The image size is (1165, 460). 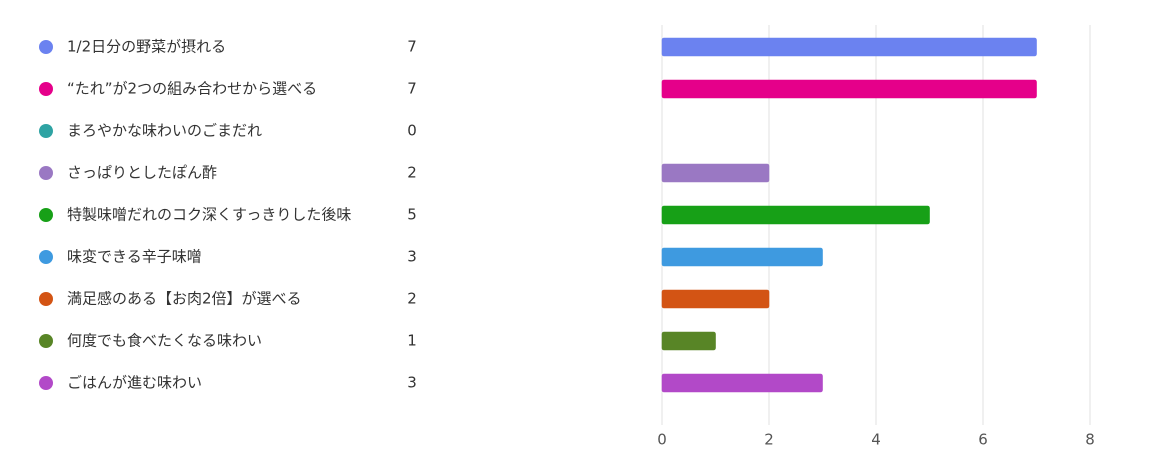 I want to click on legend-label: 満足感のある【お肉2倍】が選べる, so click(x=184, y=299).